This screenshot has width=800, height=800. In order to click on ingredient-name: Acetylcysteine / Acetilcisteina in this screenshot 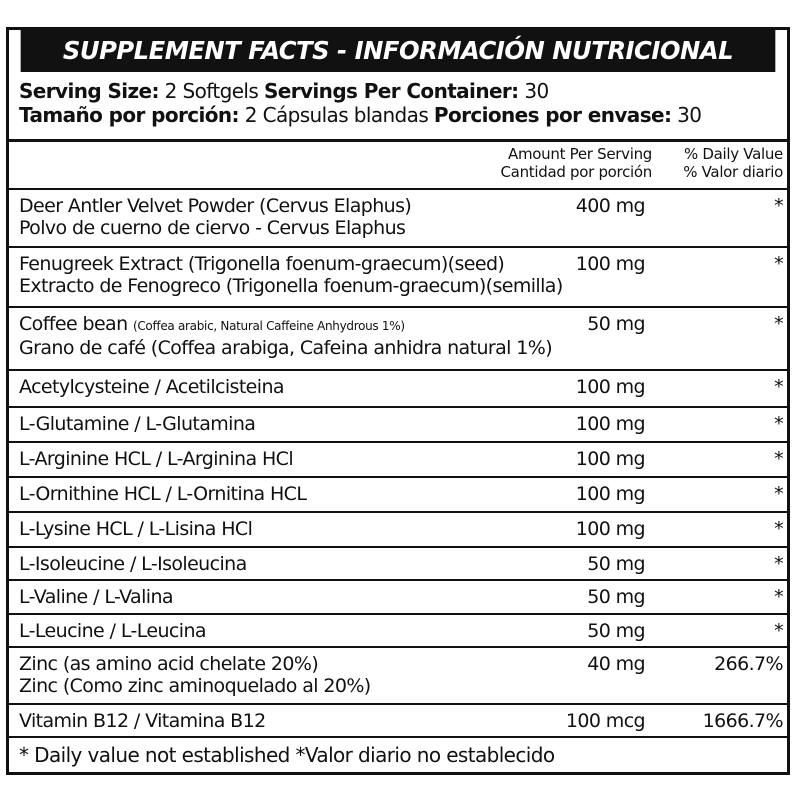, I will do `click(152, 387)`.